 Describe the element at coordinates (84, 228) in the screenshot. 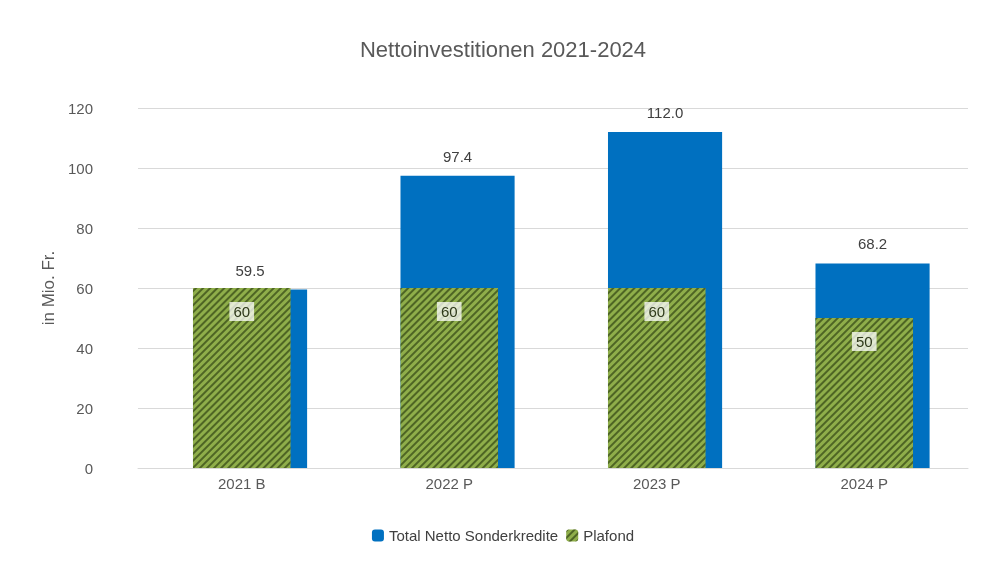

I see `y-tick-label: 80` at that location.